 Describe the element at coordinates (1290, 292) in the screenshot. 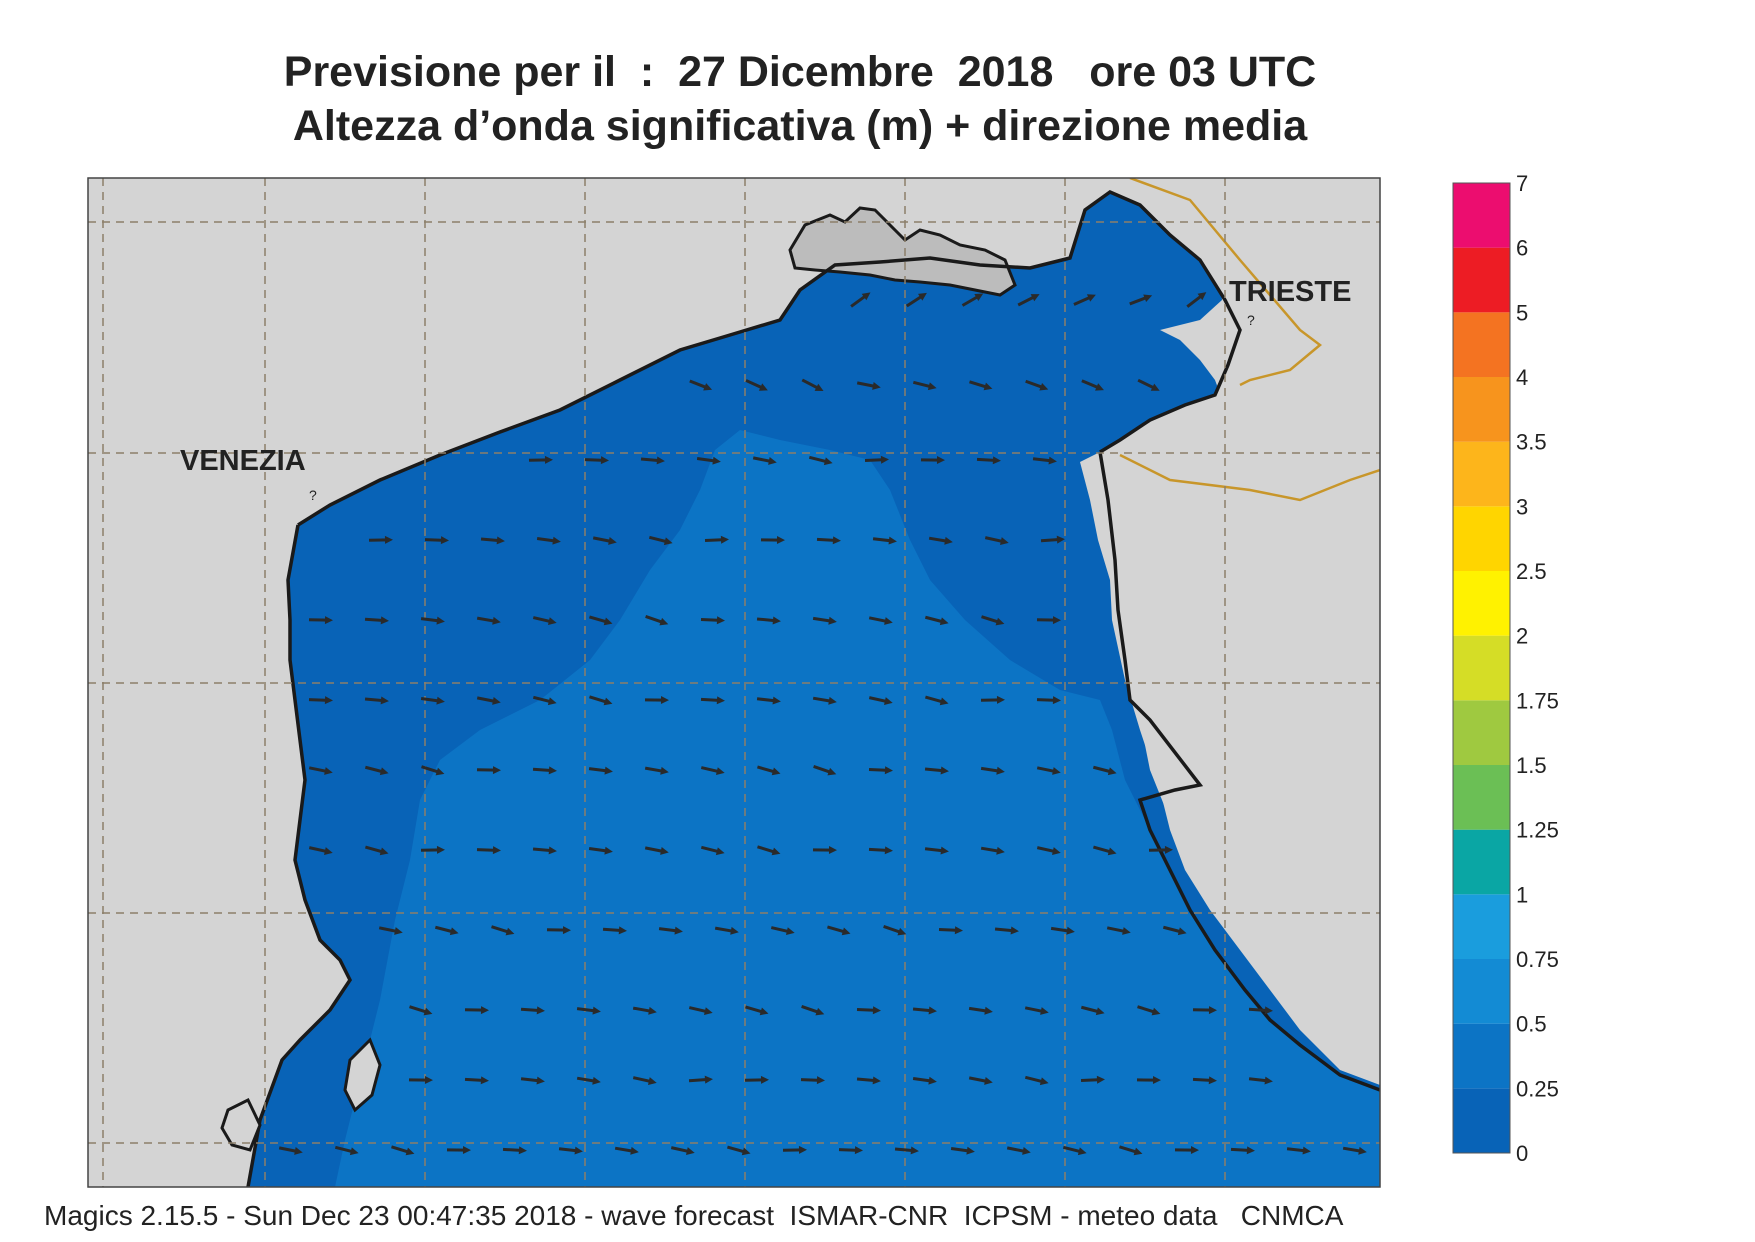

I see `city-label-trieste: TRIESTE` at that location.